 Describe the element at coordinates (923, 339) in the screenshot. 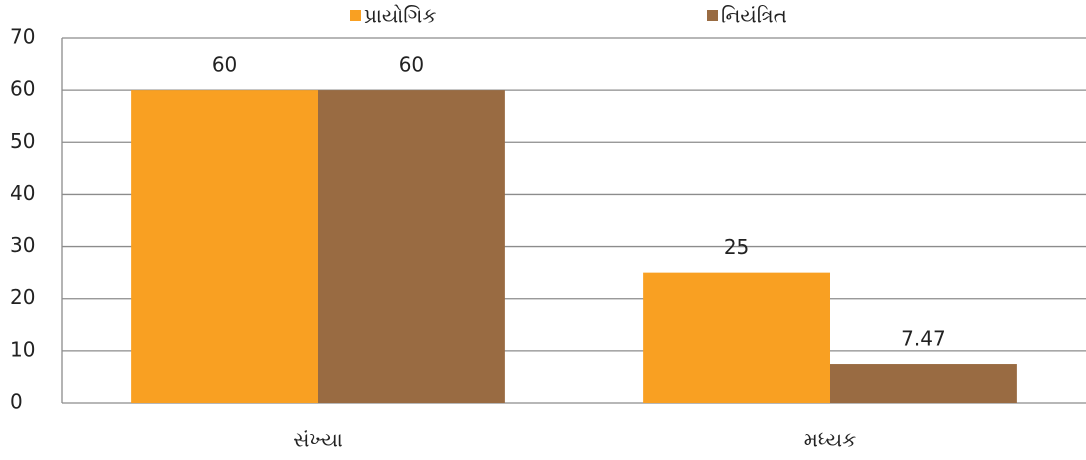

I see `data-label: 7.47` at that location.